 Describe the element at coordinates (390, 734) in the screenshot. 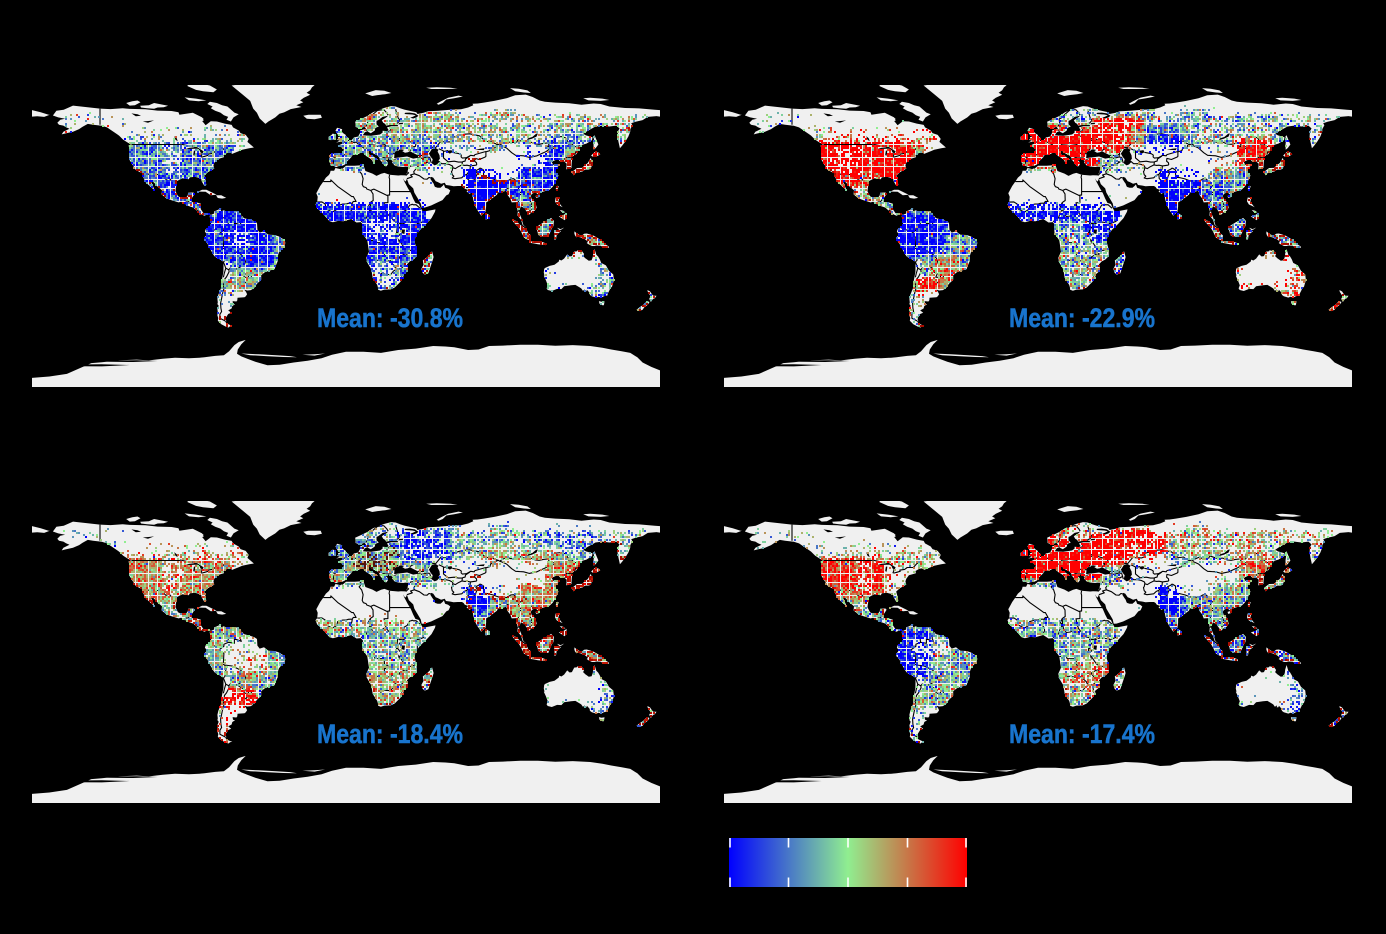

I see `svg-text: Mean: -18.4%` at that location.